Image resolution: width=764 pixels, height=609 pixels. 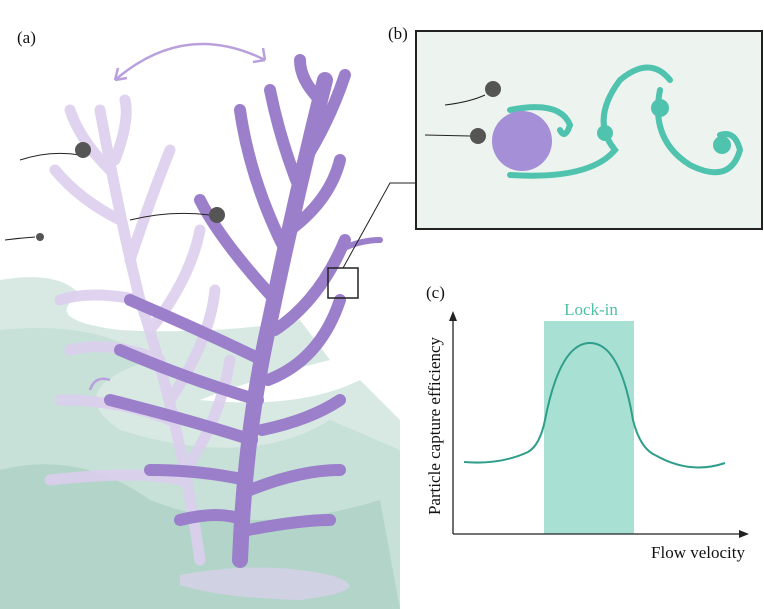 I want to click on particles-b, so click(x=462, y=112).